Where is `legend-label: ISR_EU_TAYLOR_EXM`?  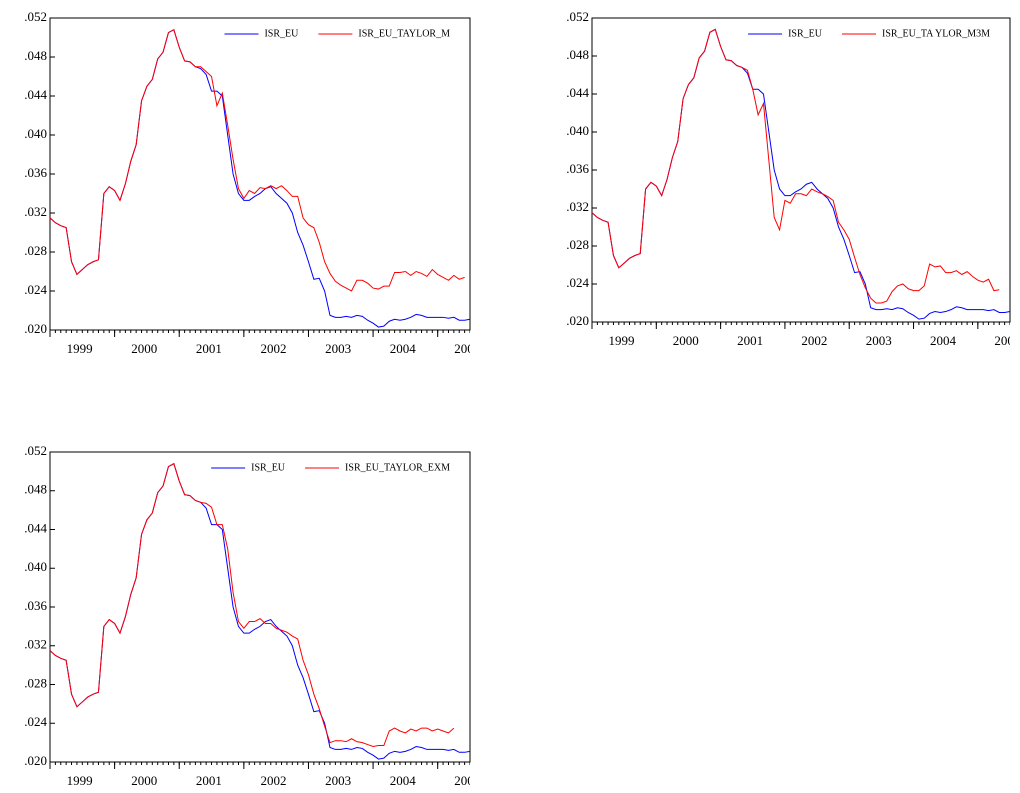 legend-label: ISR_EU_TAYLOR_EXM is located at coordinates (397, 467).